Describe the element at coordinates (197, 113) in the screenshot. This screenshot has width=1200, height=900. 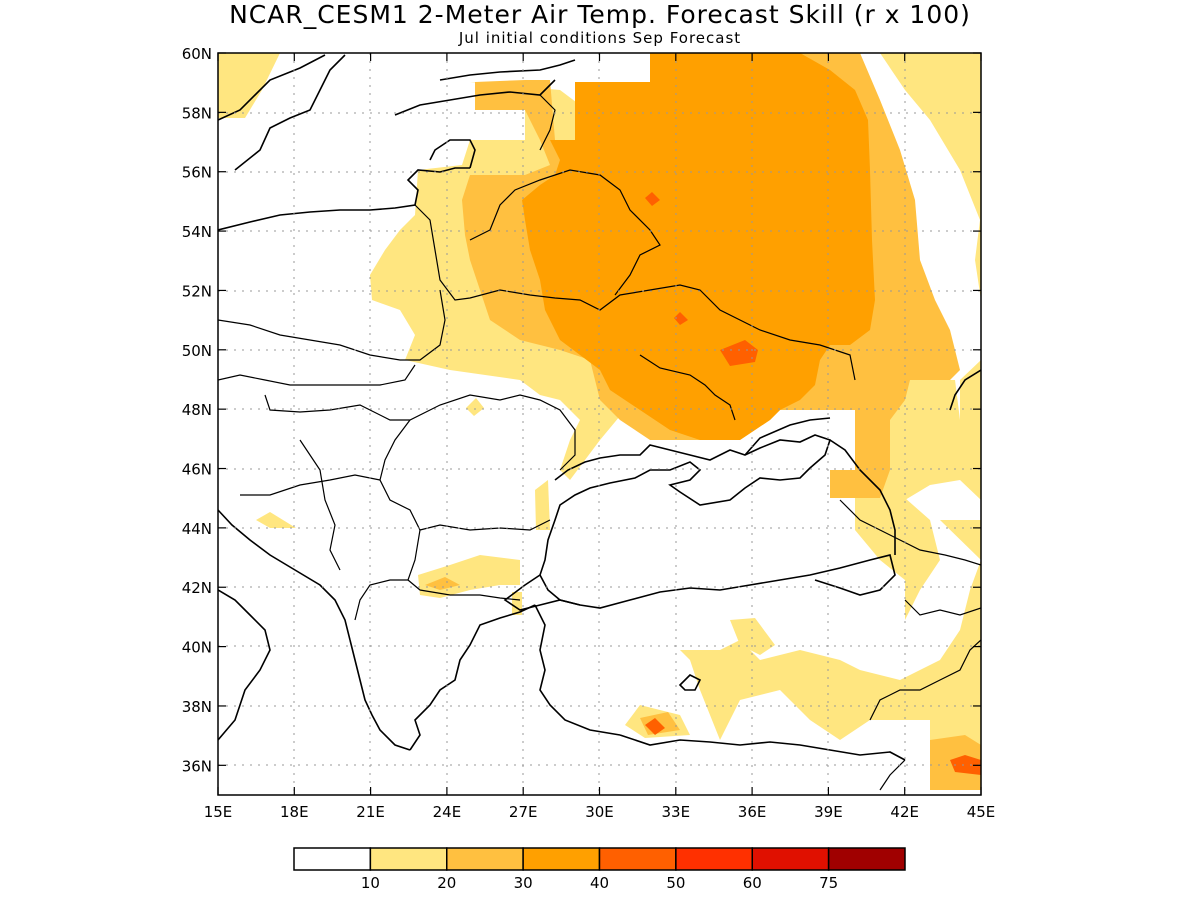
I see `lat-tick-label: 58N` at that location.